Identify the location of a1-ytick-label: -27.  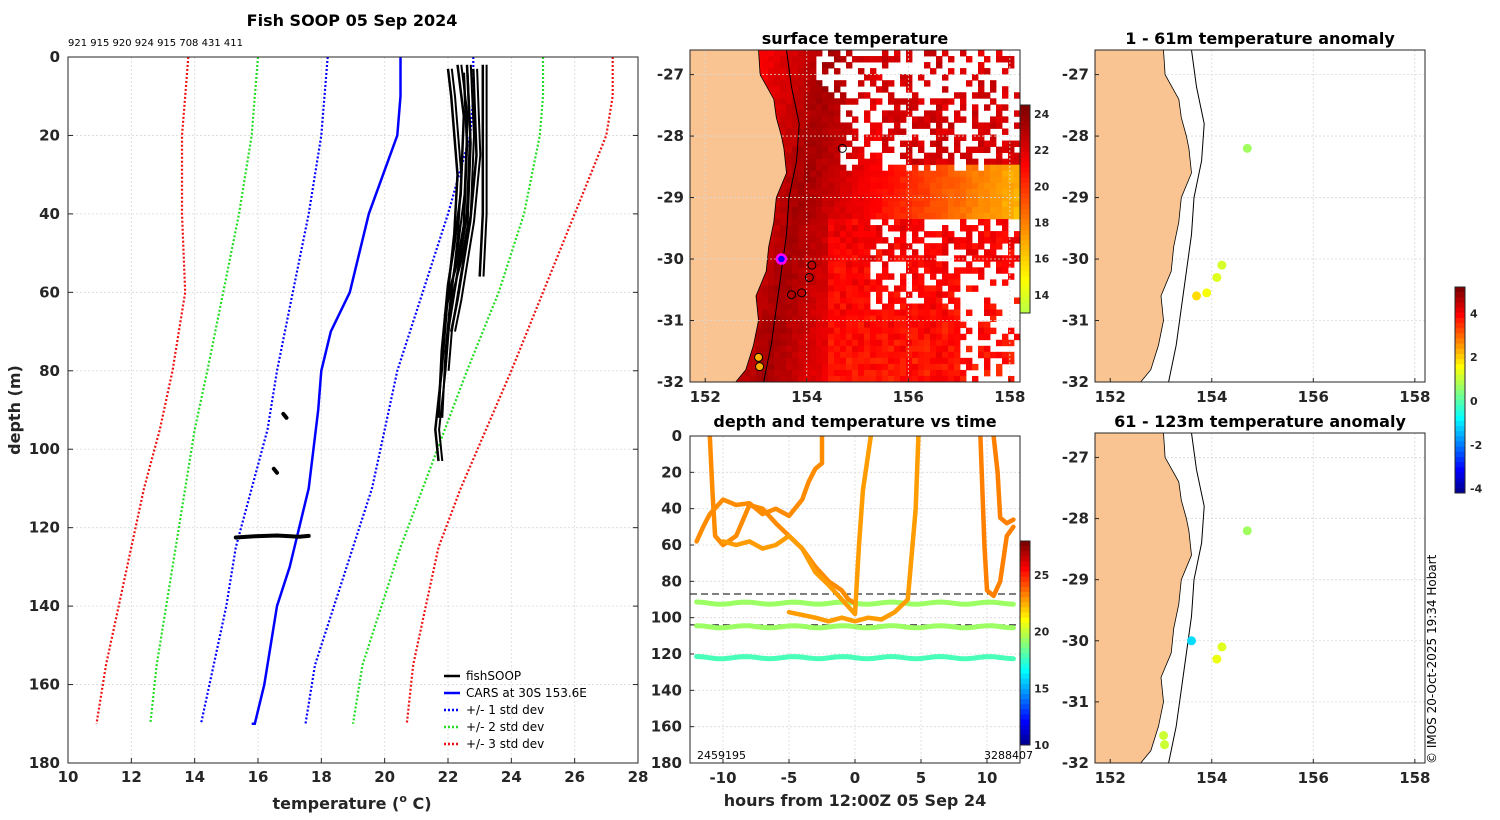
(1075, 75).